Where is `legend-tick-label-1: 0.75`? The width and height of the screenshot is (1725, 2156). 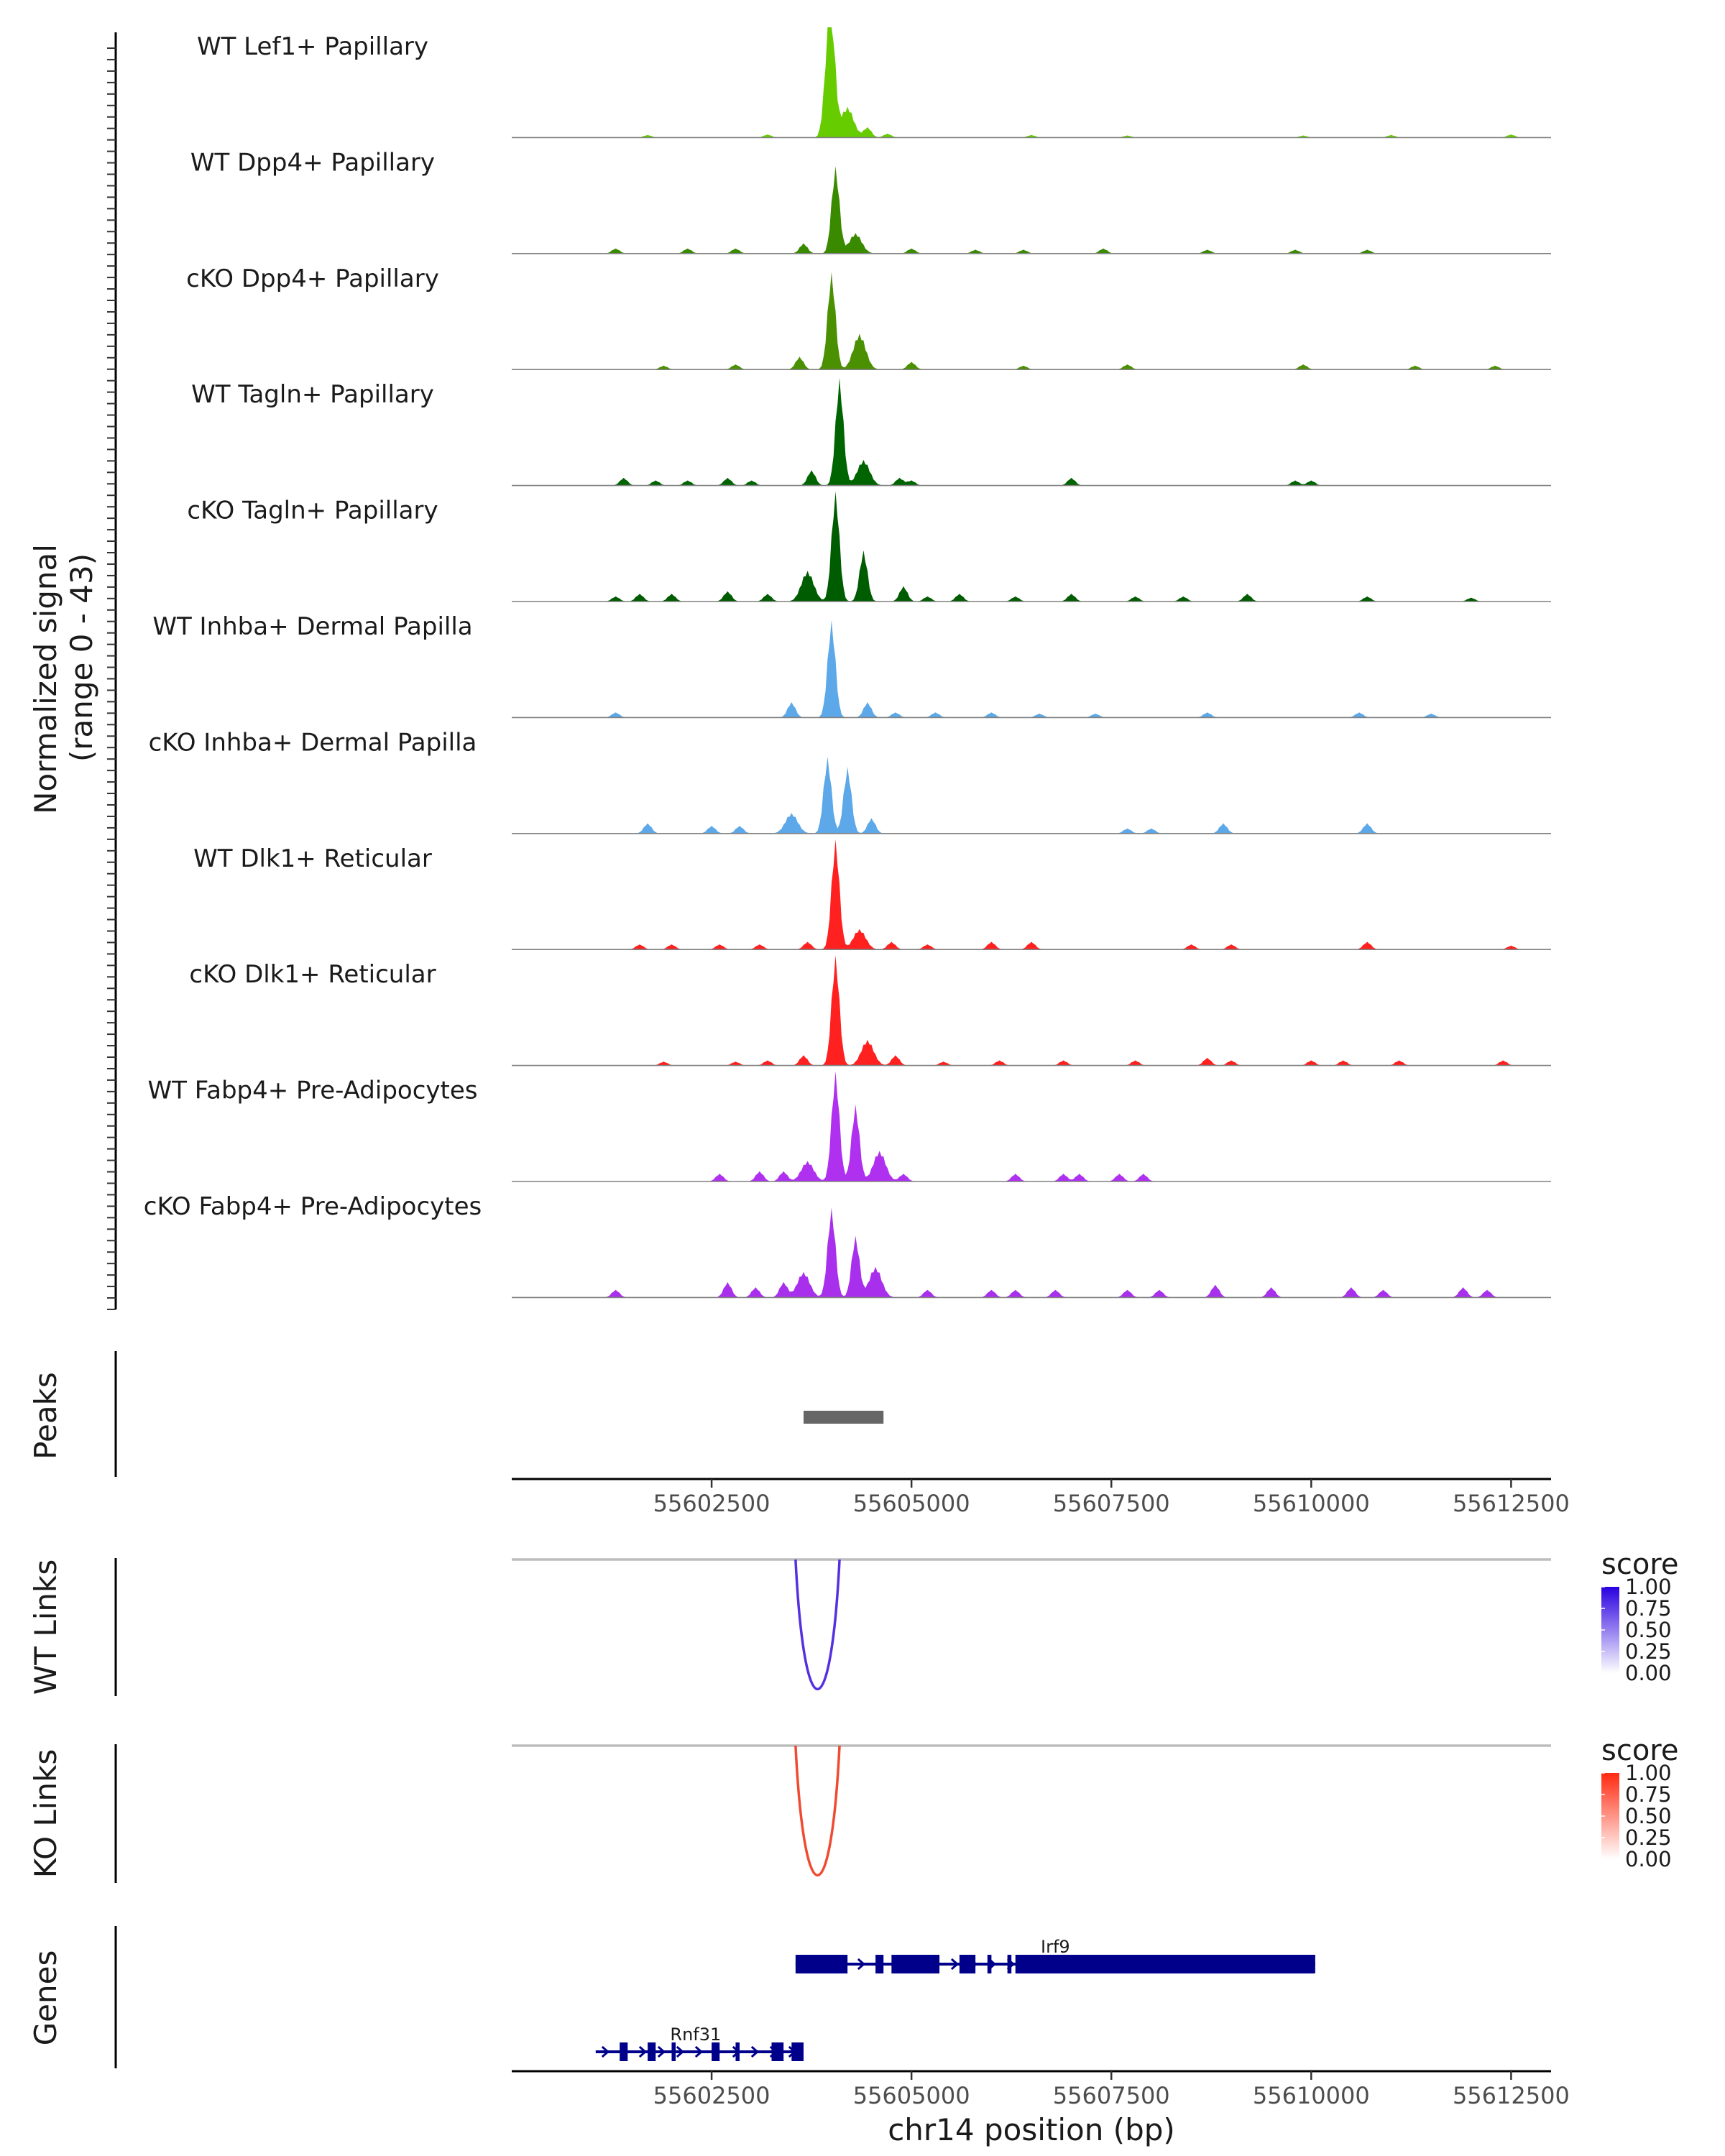 legend-tick-label-1: 0.75 is located at coordinates (1648, 1794).